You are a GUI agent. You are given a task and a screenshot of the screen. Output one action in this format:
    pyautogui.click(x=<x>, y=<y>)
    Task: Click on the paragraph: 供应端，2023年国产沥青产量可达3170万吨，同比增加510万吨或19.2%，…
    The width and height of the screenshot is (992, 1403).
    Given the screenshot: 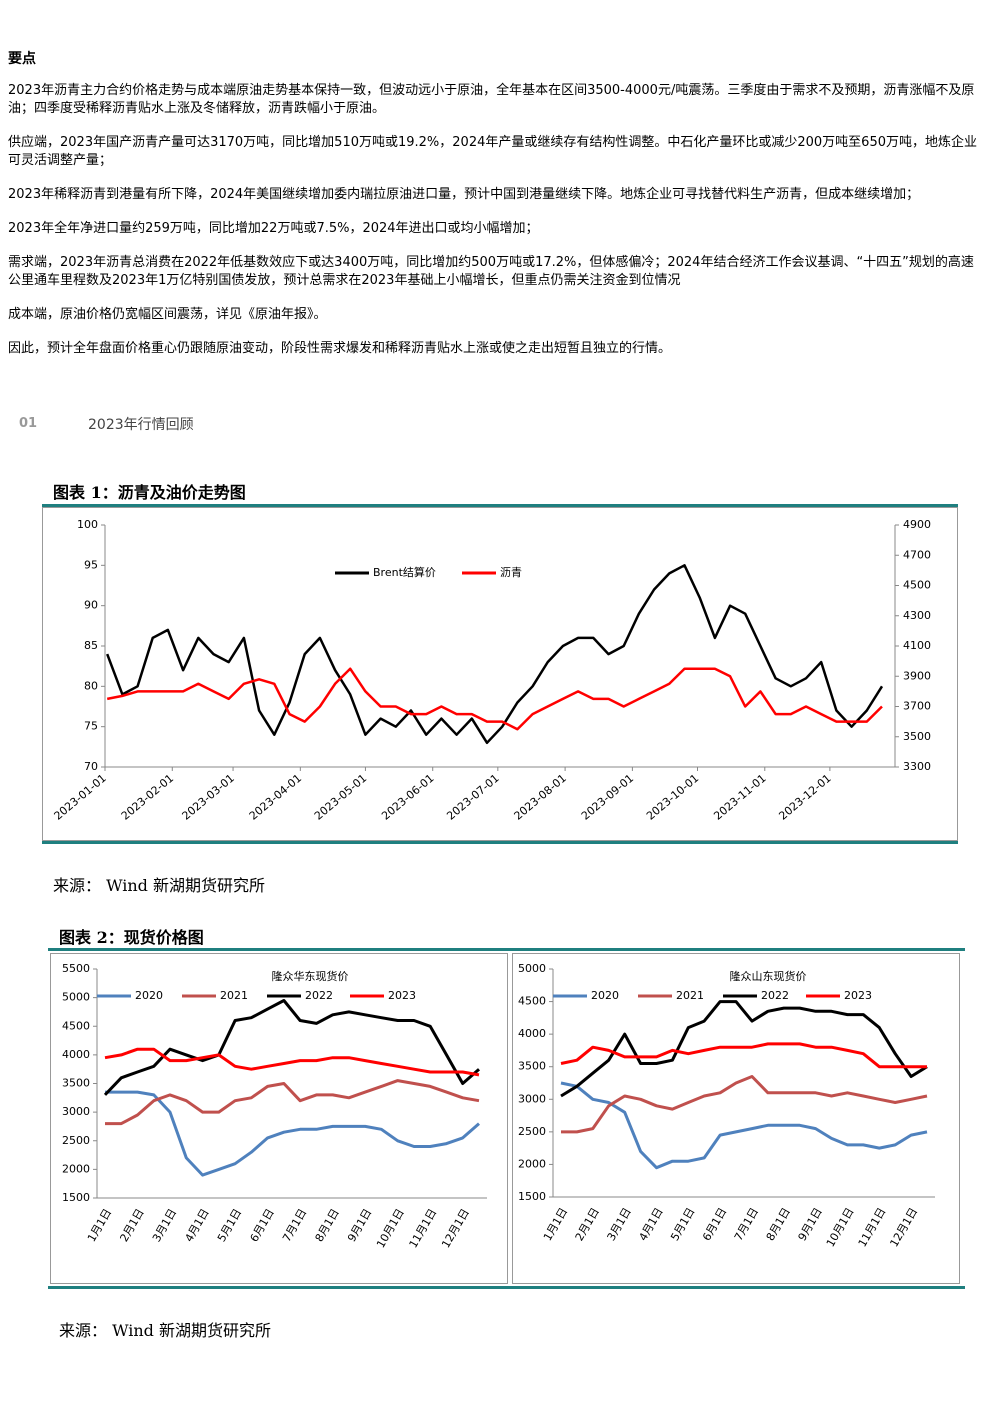 What is the action you would take?
    pyautogui.click(x=492, y=151)
    